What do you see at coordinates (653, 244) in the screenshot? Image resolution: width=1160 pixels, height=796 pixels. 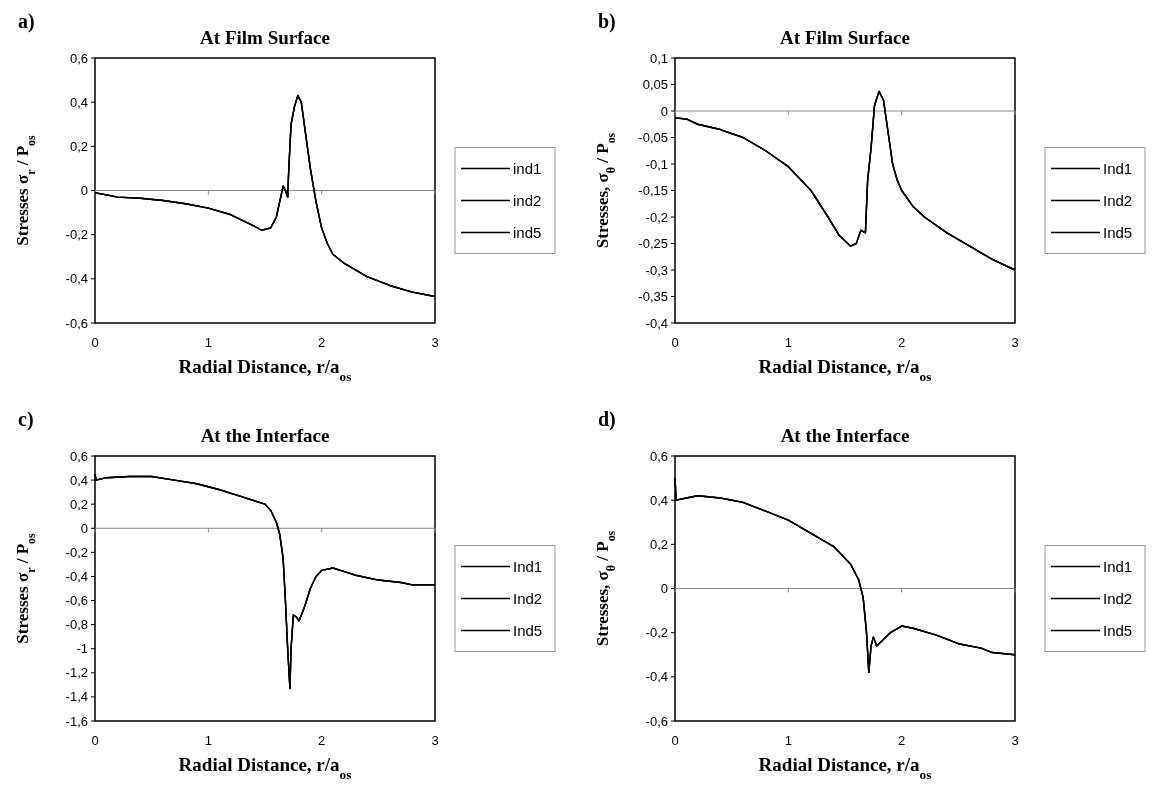 I see `y-tick-label: -0,25` at bounding box center [653, 244].